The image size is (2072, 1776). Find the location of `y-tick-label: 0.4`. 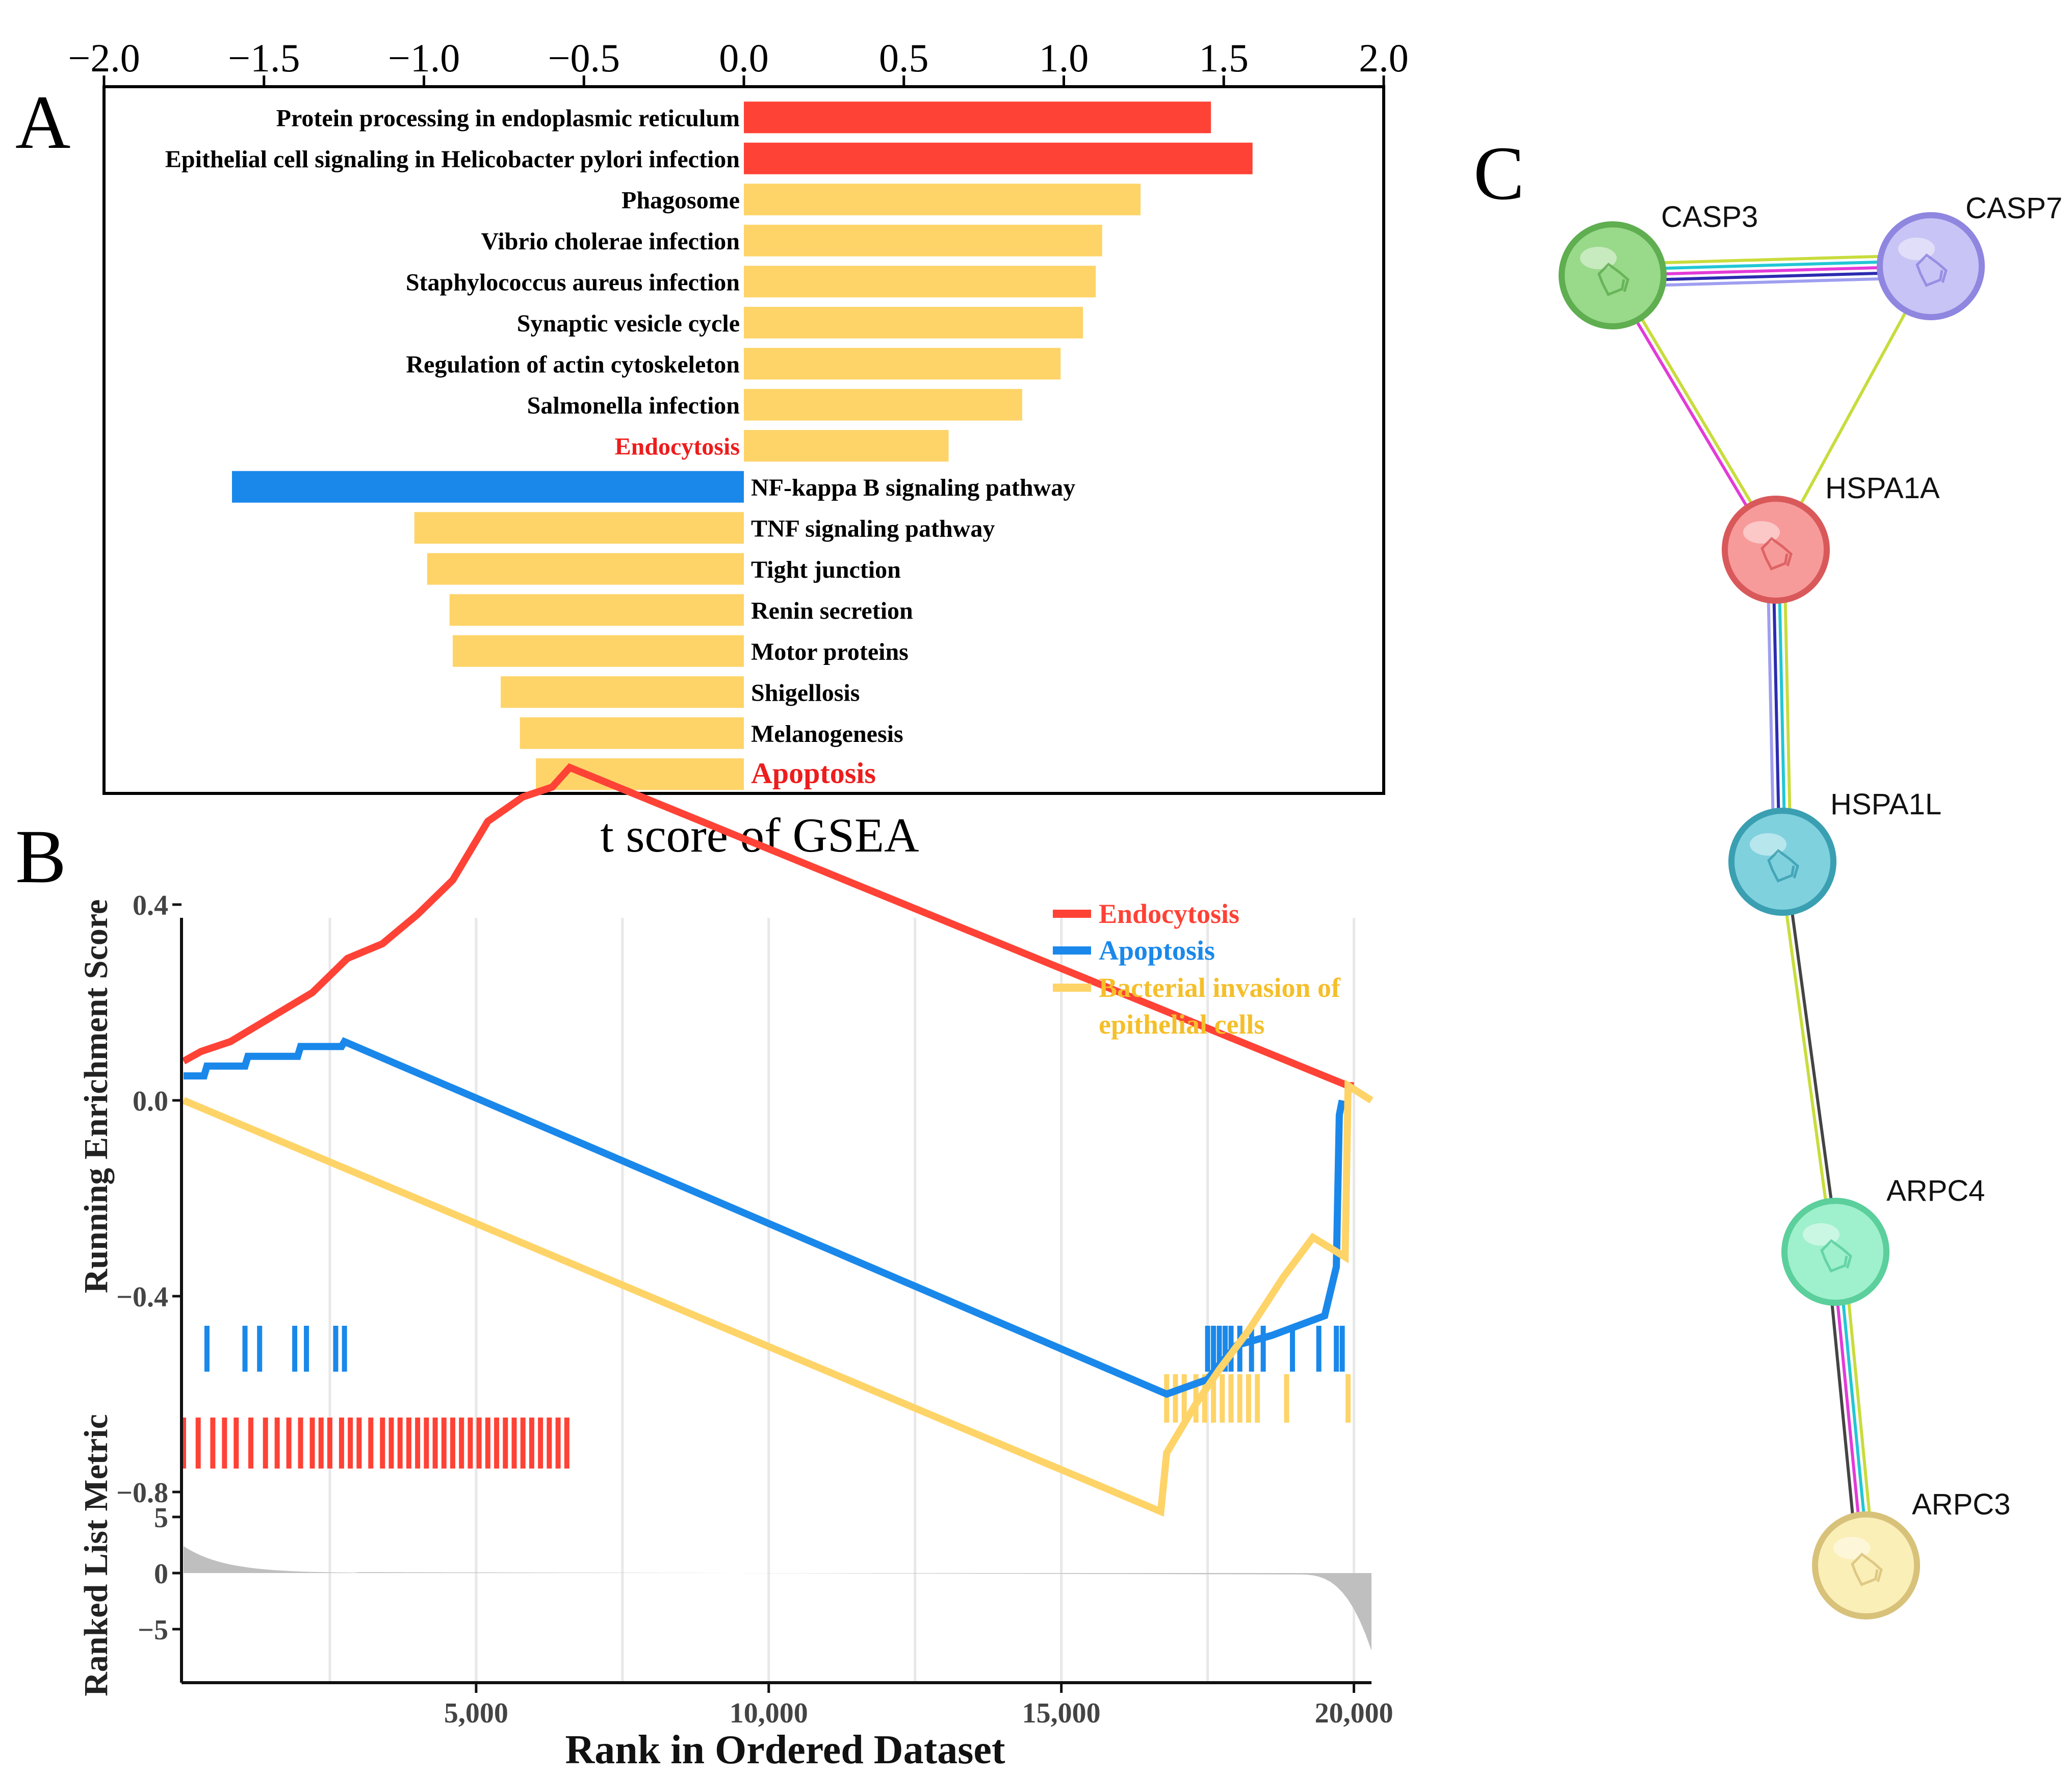

y-tick-label: 0.4 is located at coordinates (150, 906).